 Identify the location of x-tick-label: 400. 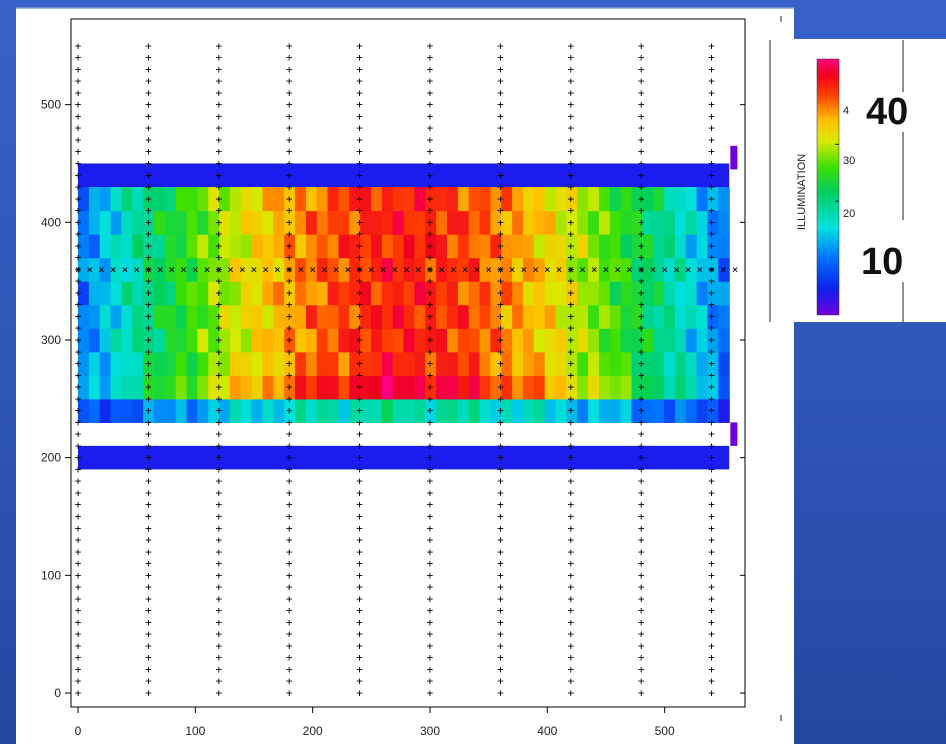
(547, 731).